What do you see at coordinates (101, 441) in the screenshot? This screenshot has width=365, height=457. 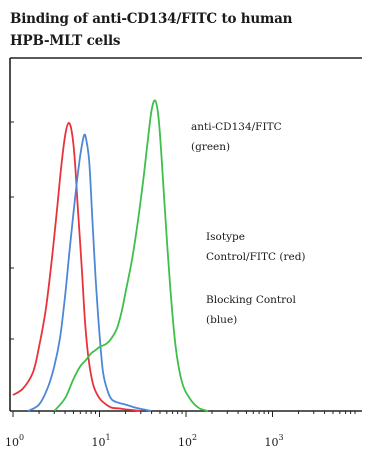 I see `x-tick-label-1: 10¹` at bounding box center [101, 441].